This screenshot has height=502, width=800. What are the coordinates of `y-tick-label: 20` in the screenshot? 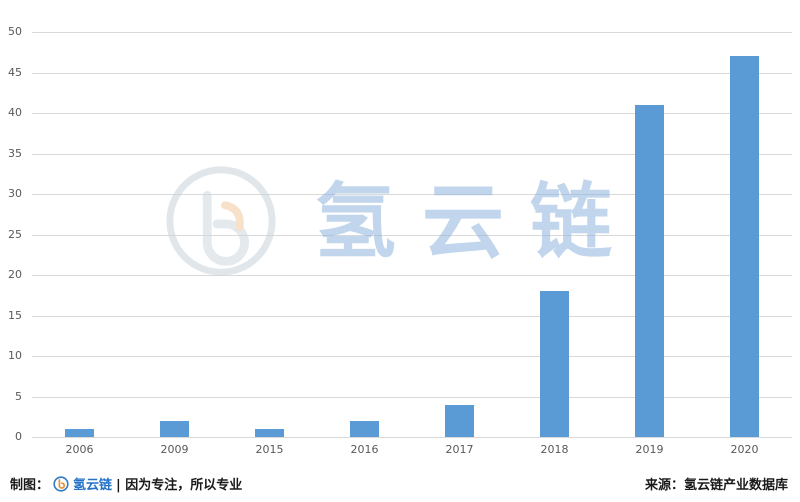 It's located at (15, 274).